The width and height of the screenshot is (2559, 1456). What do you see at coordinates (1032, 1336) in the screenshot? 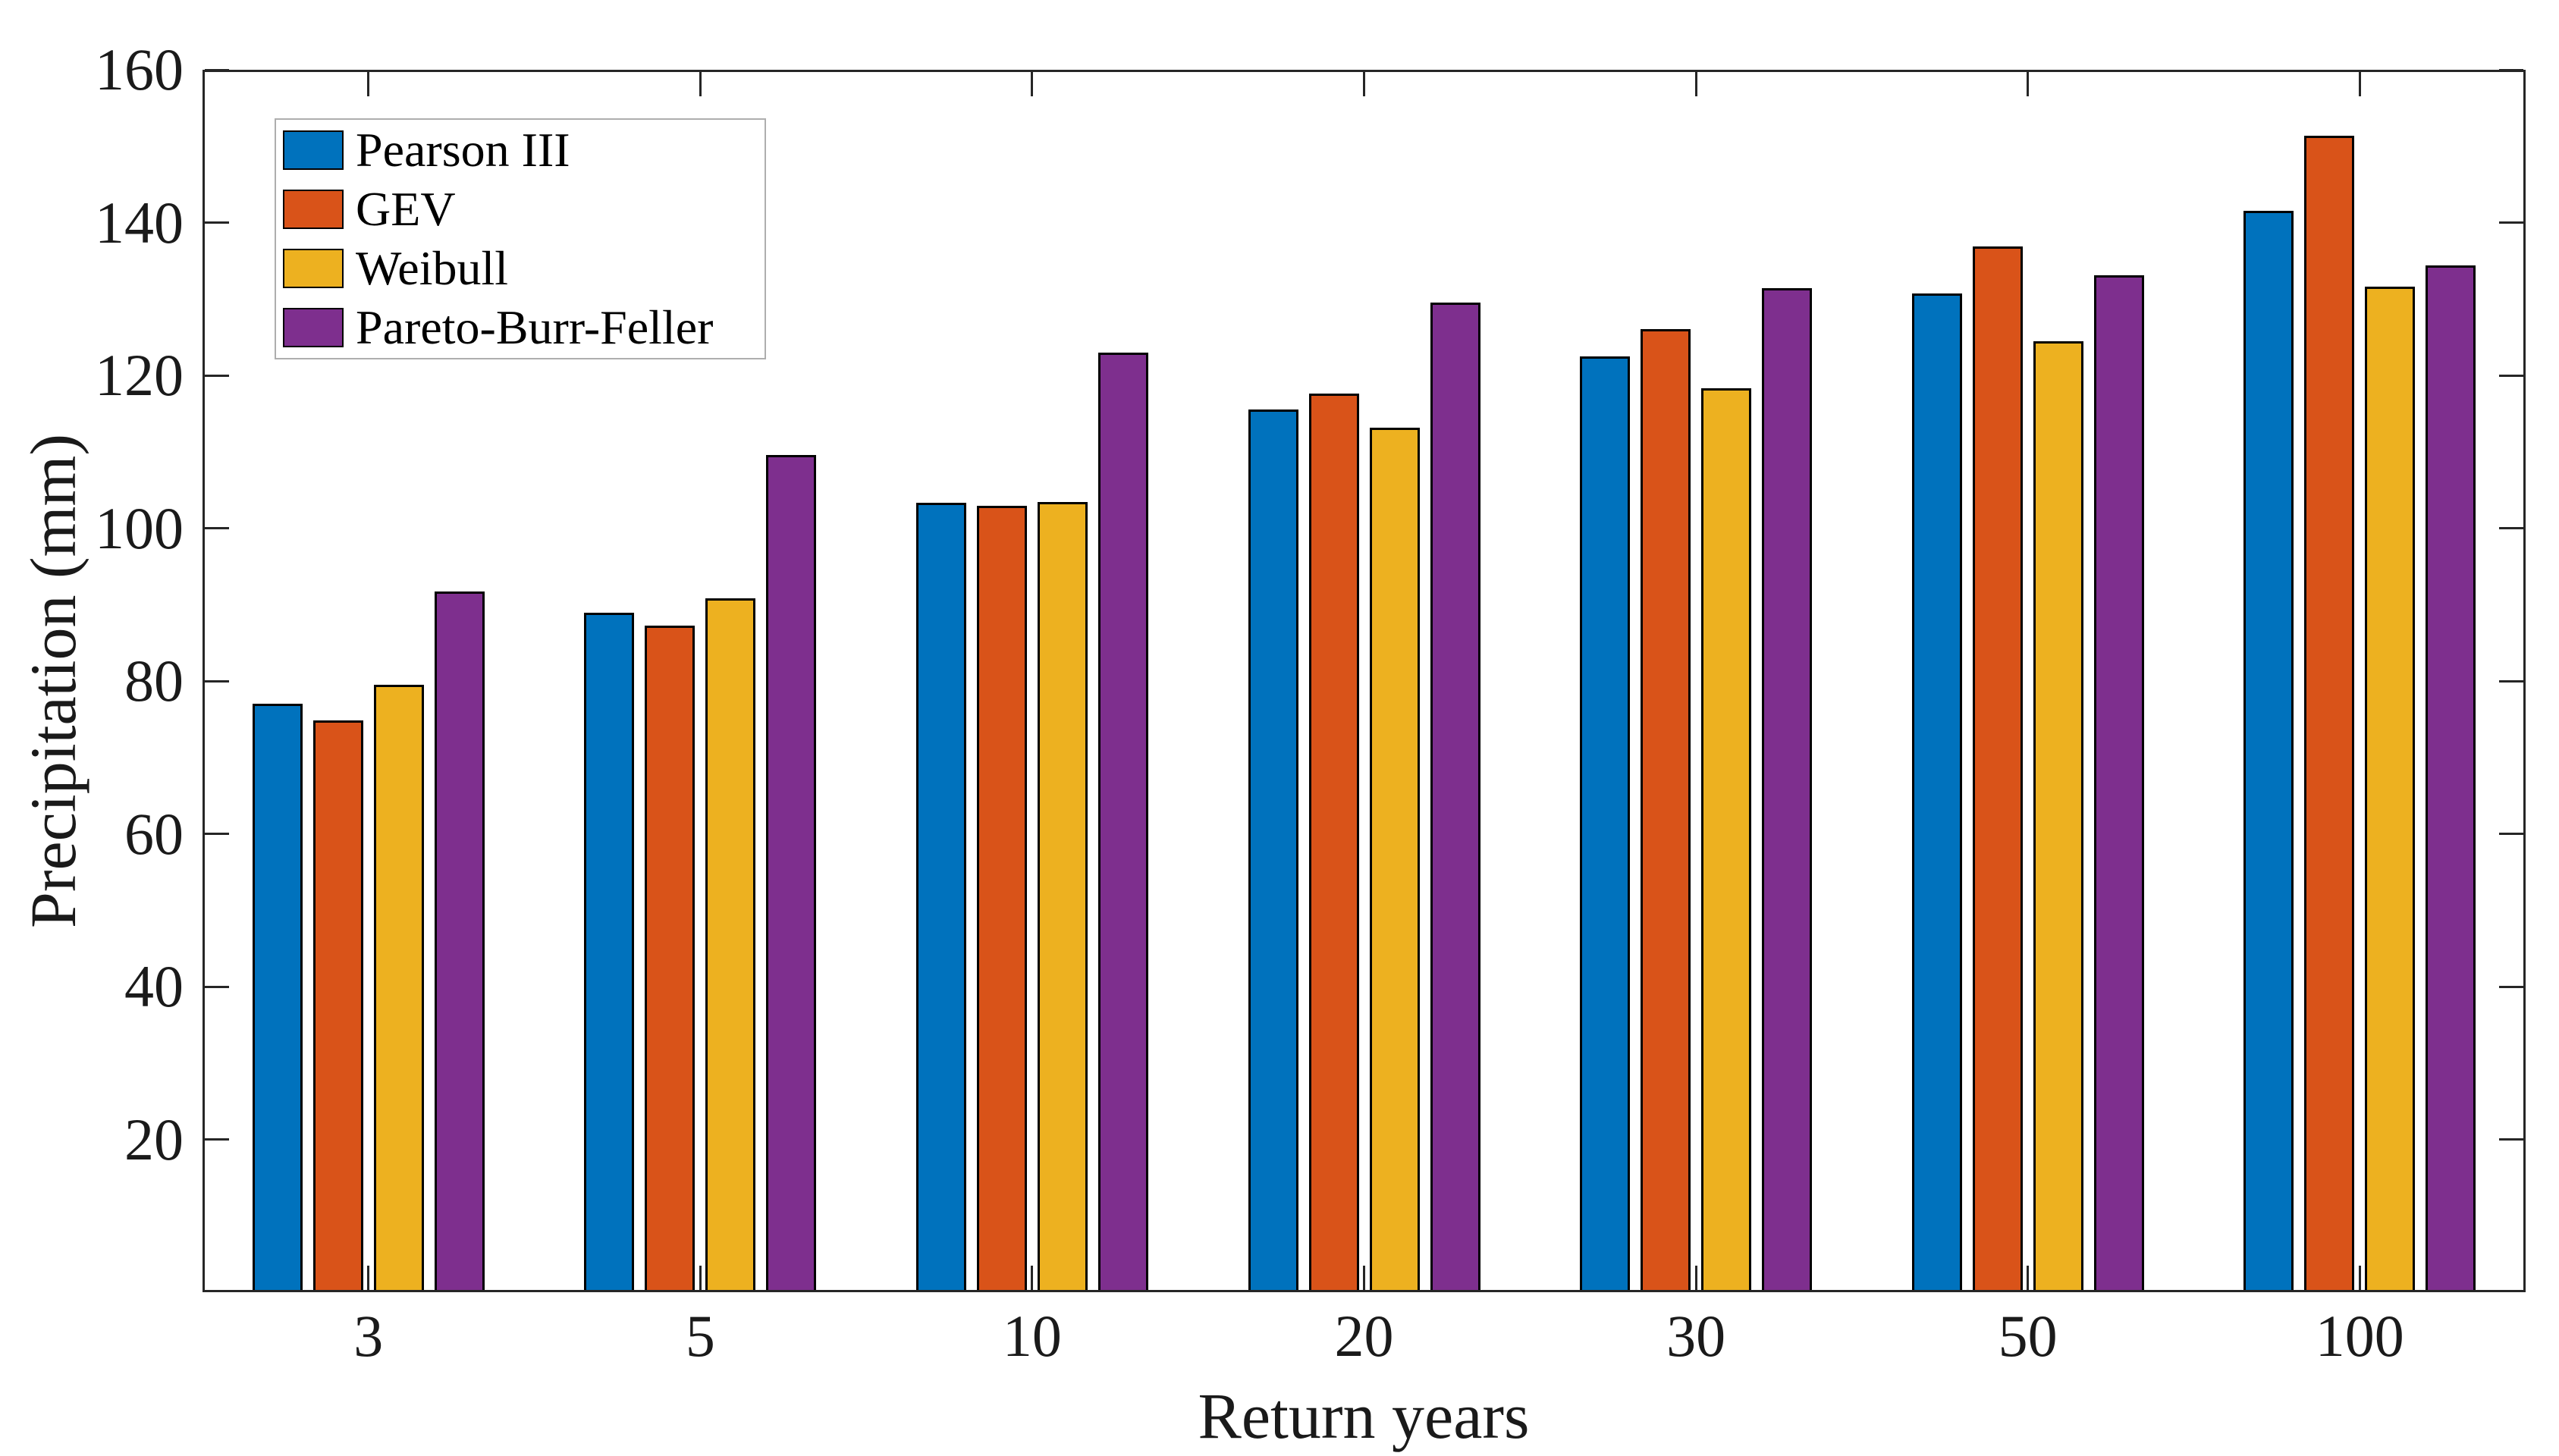
I see `x-tick-label: 10` at bounding box center [1032, 1336].